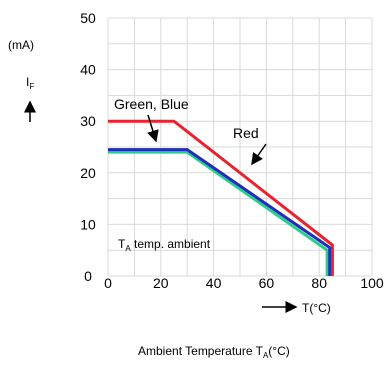  What do you see at coordinates (88, 147) in the screenshot?
I see `y-tick-labels: 0 10 20 30 40 50` at bounding box center [88, 147].